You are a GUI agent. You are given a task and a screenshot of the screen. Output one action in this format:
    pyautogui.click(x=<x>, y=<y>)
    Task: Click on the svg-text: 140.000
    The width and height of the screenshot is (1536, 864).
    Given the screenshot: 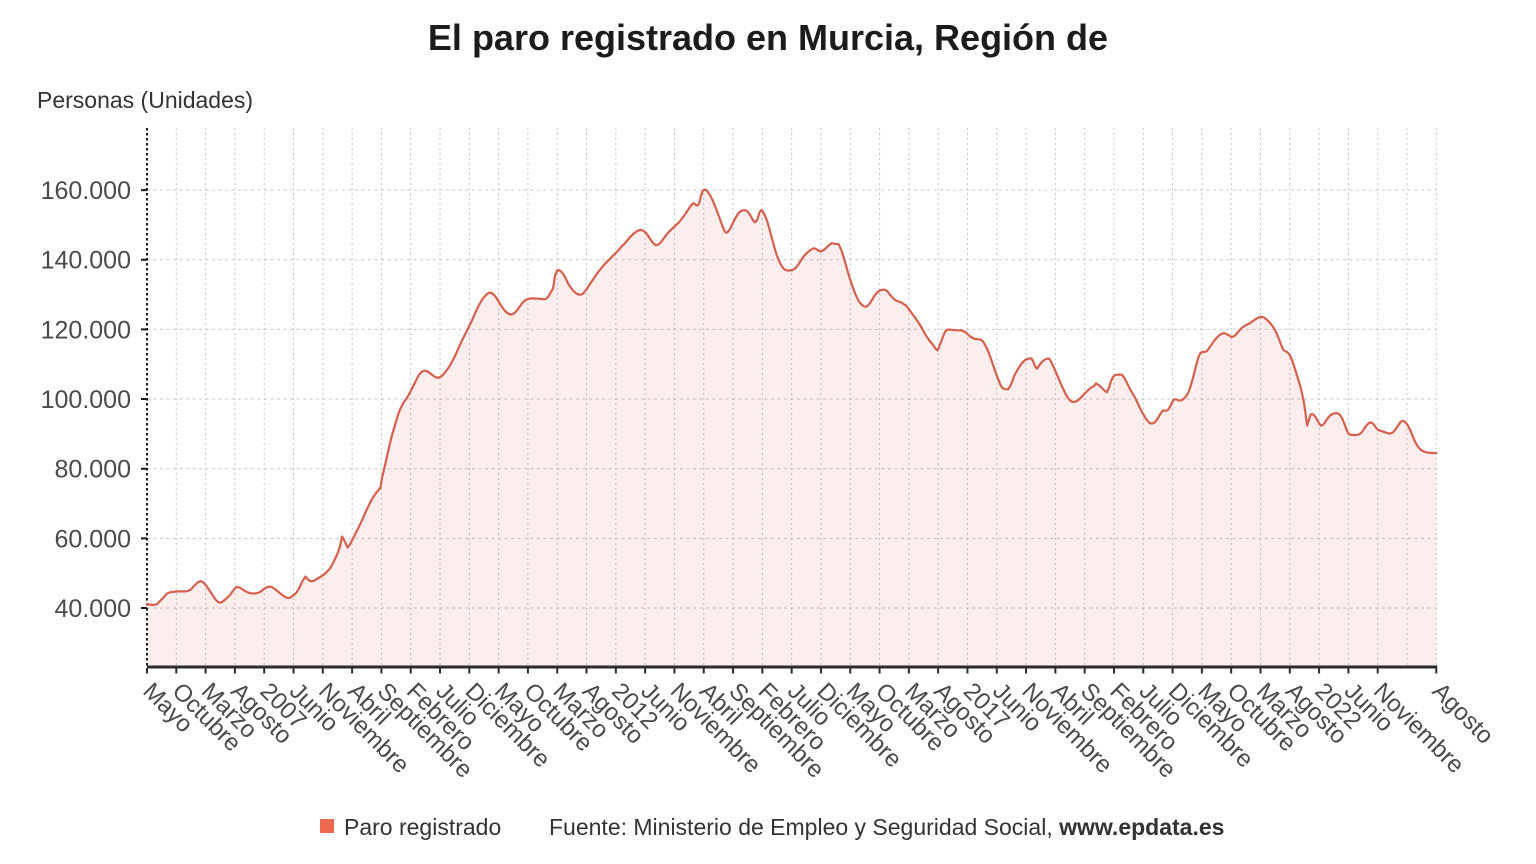 What is the action you would take?
    pyautogui.click(x=86, y=261)
    